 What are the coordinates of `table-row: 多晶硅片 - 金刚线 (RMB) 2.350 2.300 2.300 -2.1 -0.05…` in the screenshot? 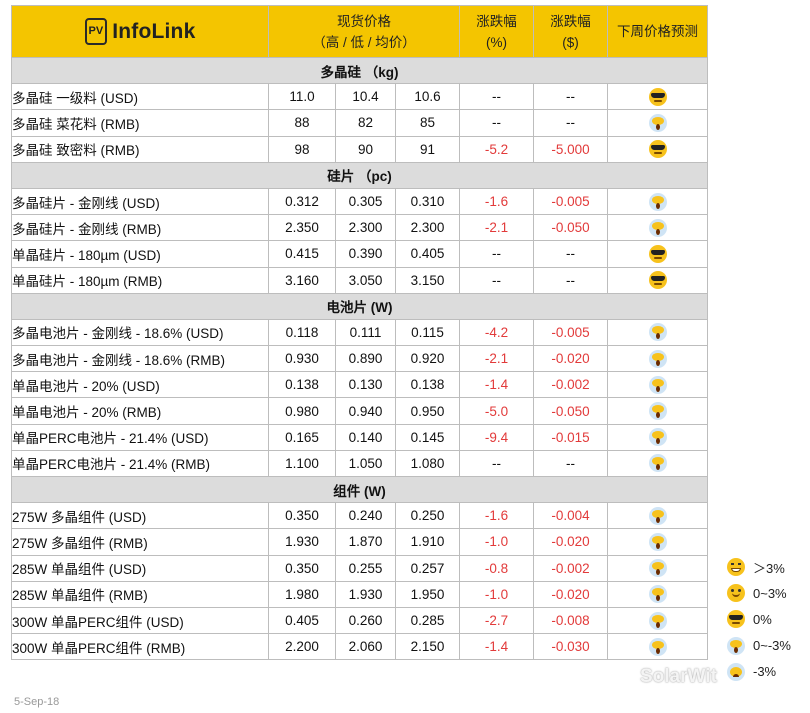 It's located at (359, 228).